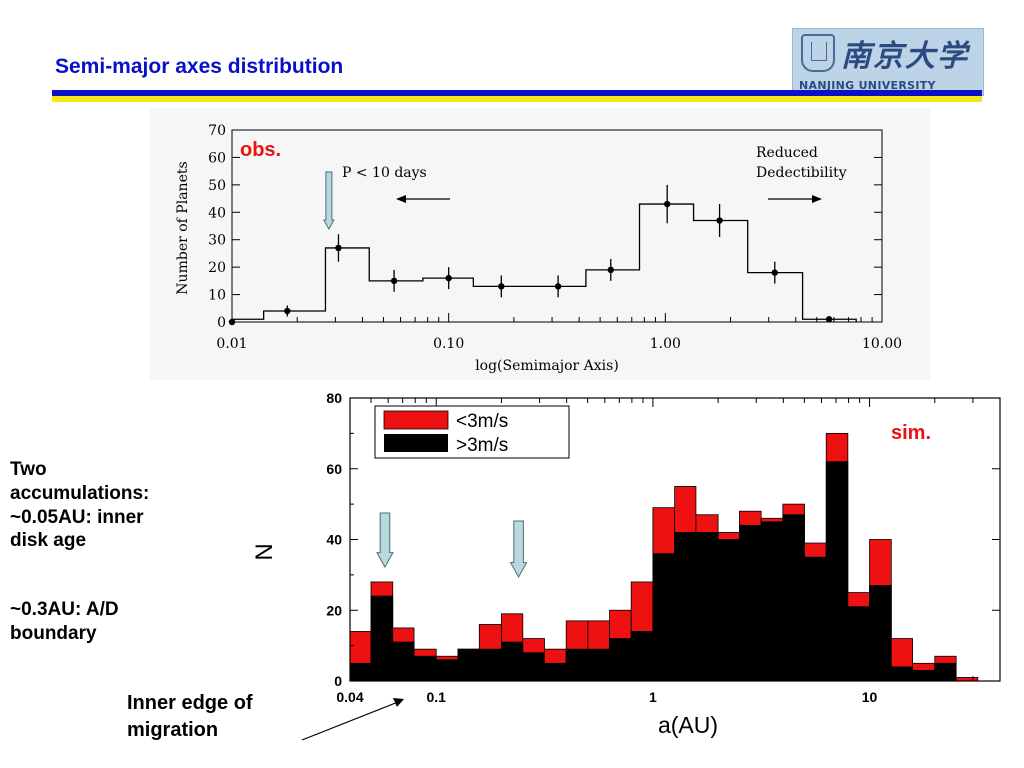  What do you see at coordinates (384, 173) in the screenshot?
I see `period-label: P < 10 days` at bounding box center [384, 173].